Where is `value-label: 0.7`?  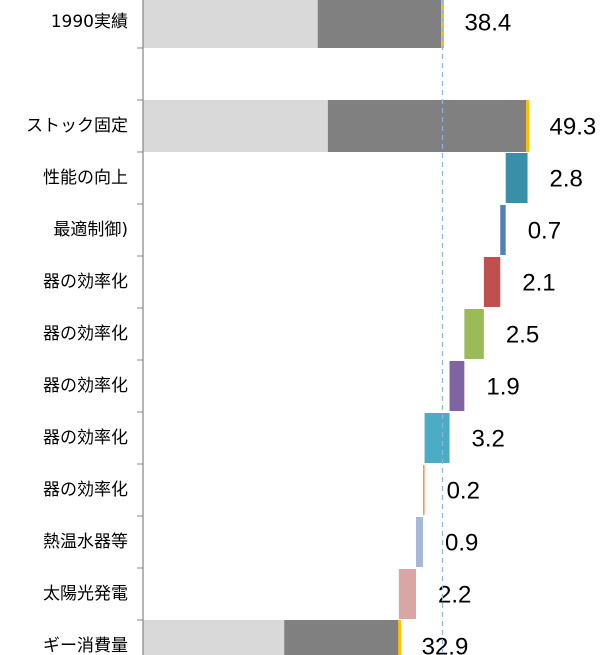 value-label: 0.7 is located at coordinates (544, 230).